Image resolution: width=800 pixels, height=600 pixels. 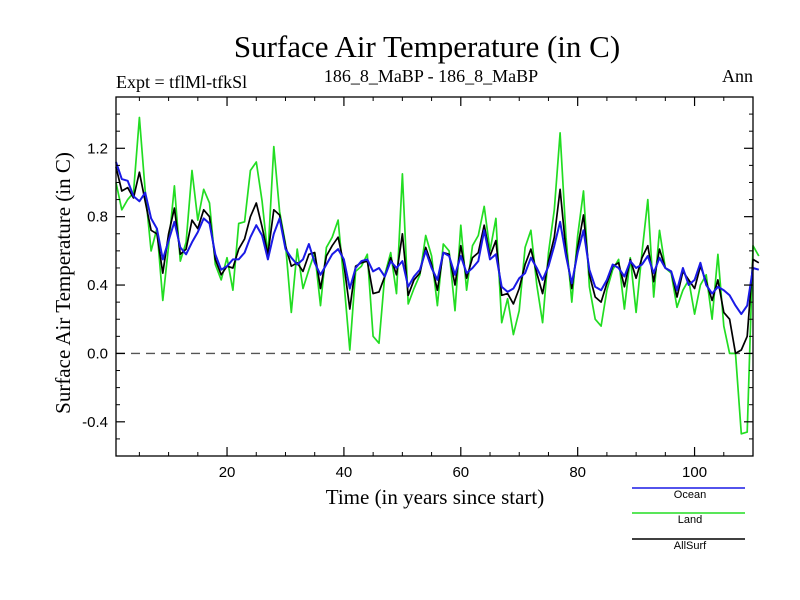 What do you see at coordinates (690, 546) in the screenshot?
I see `legend-label-allsurf: AllSurf` at bounding box center [690, 546].